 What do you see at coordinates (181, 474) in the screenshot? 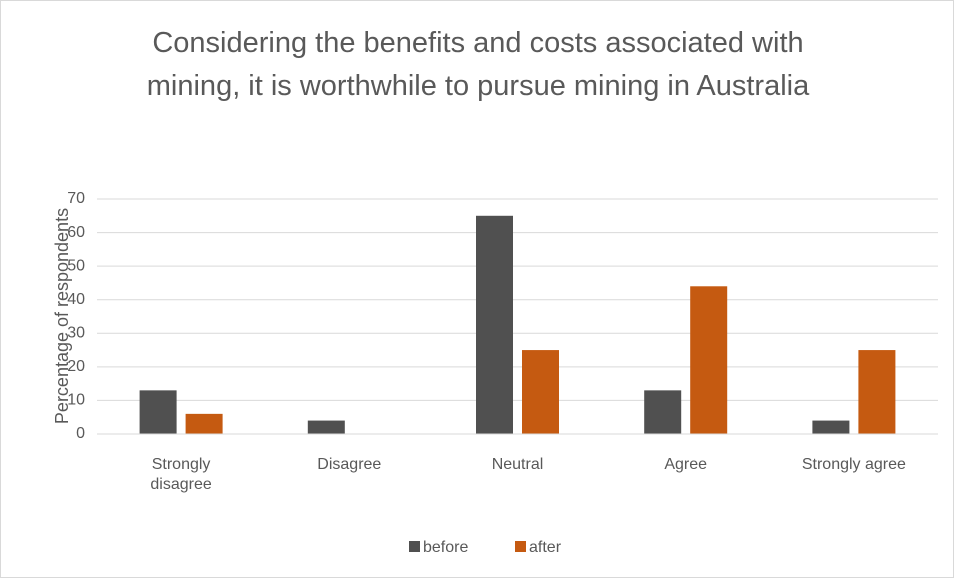
I see `x-tick-label: Strongly disagree` at bounding box center [181, 474].